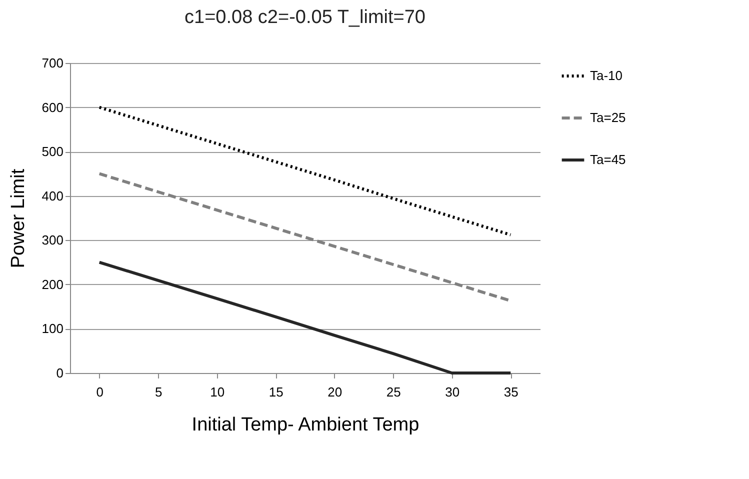 The height and width of the screenshot is (479, 749). Describe the element at coordinates (60, 373) in the screenshot. I see `y-tick-label: 0` at that location.